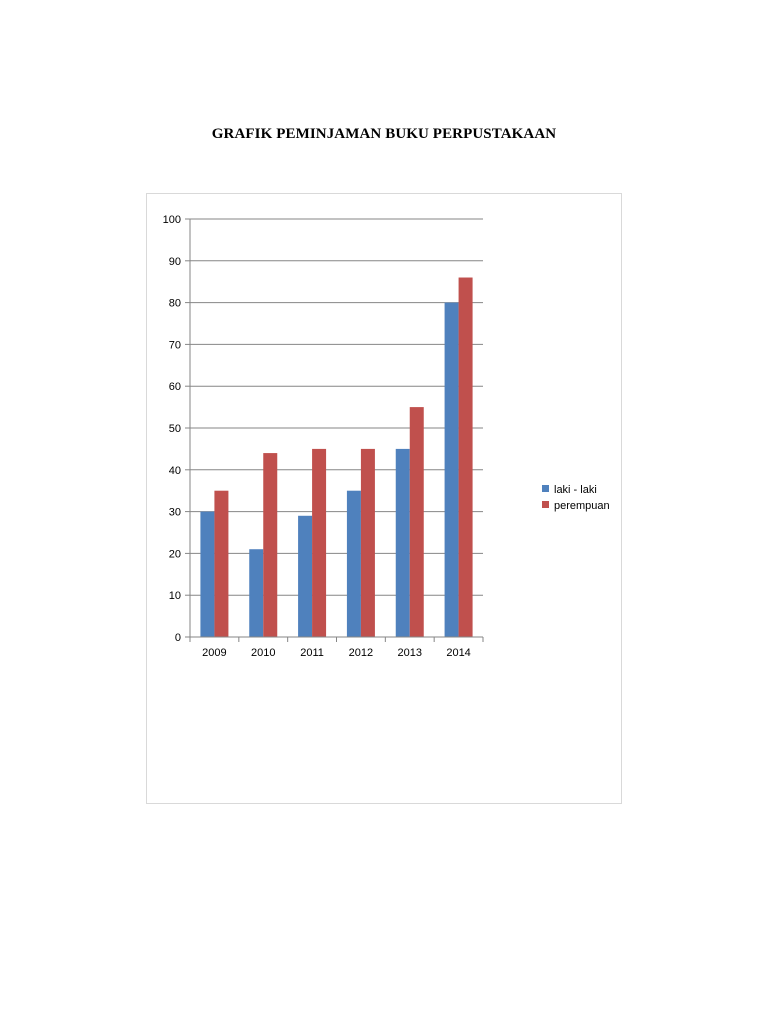 This screenshot has height=1024, width=768. What do you see at coordinates (175, 554) in the screenshot?
I see `y-tick-label: 20` at bounding box center [175, 554].